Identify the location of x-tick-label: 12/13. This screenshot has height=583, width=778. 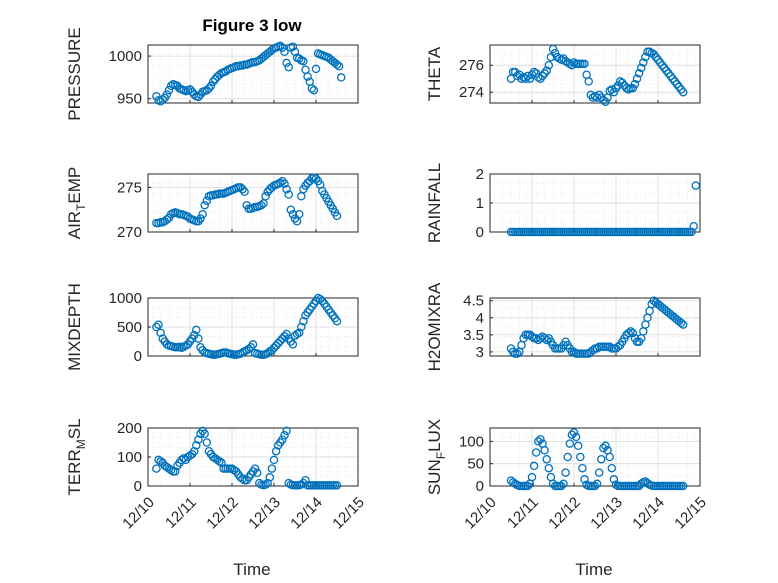
(264, 513).